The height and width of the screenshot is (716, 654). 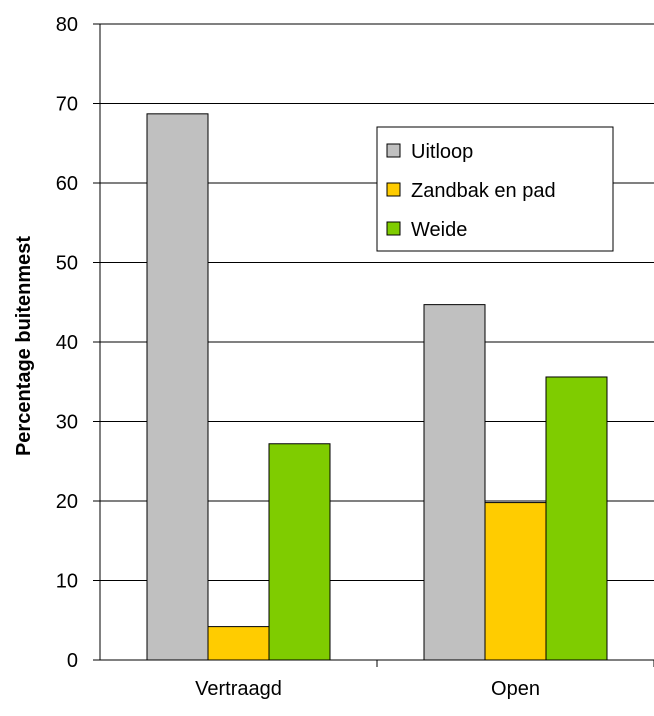 I want to click on bar-weide-open, so click(x=576, y=518).